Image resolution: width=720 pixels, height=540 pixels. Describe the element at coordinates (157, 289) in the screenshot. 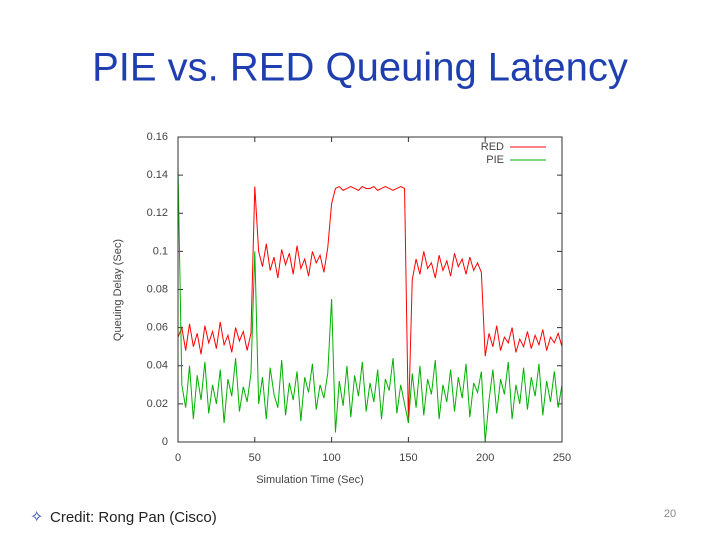

I see `y-tick-label: 0.08` at that location.